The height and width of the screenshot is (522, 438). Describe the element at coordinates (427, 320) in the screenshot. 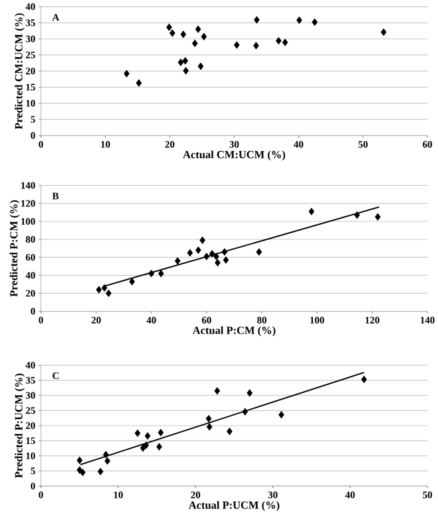

I see `x-tick-label: 140` at that location.